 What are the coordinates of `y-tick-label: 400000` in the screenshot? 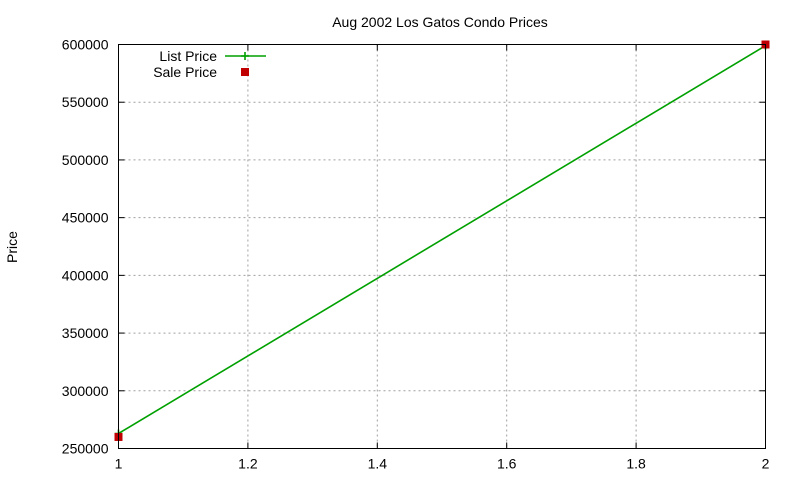 It's located at (85, 275).